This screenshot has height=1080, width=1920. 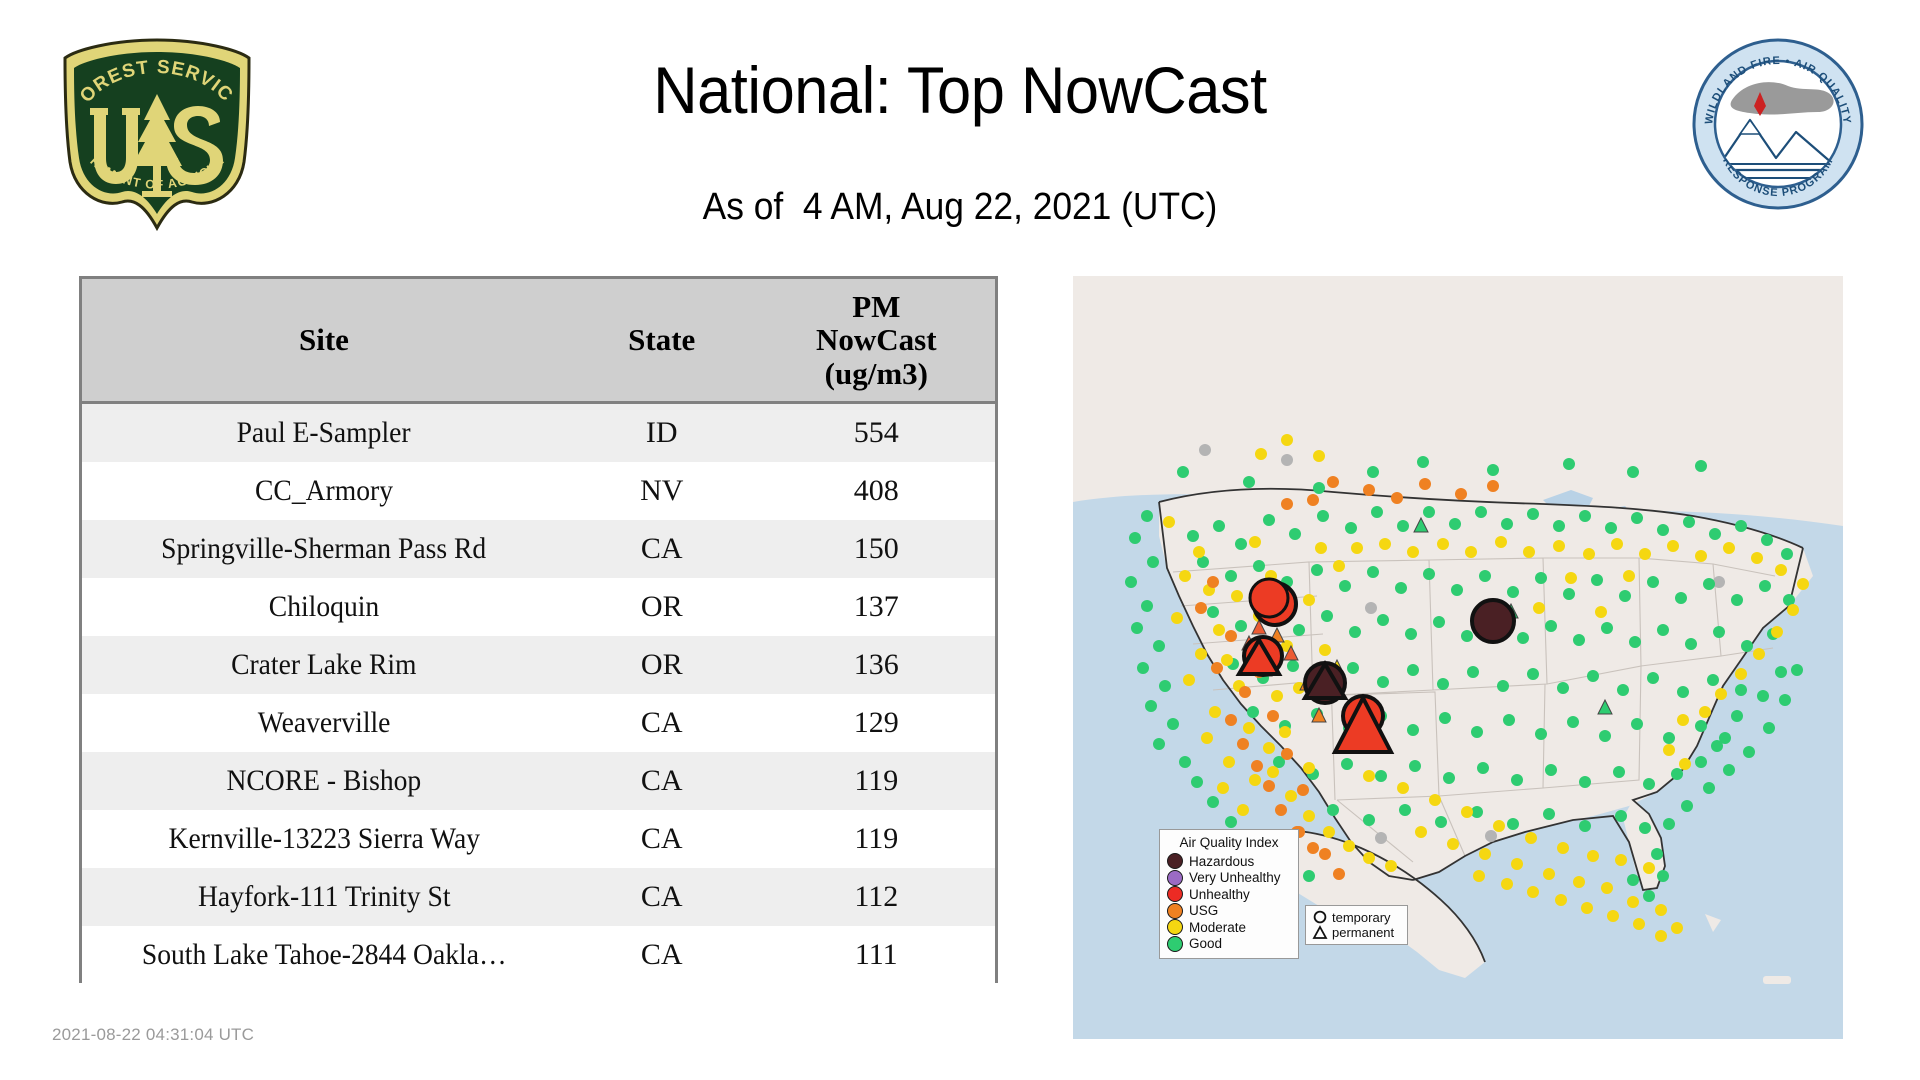 What do you see at coordinates (1229, 910) in the screenshot?
I see `aqi-legend-item: USG` at bounding box center [1229, 910].